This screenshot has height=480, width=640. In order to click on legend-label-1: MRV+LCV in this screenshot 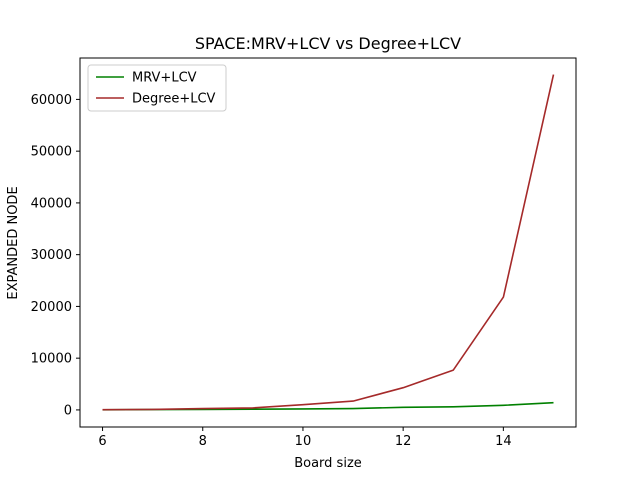, I will do `click(164, 78)`.